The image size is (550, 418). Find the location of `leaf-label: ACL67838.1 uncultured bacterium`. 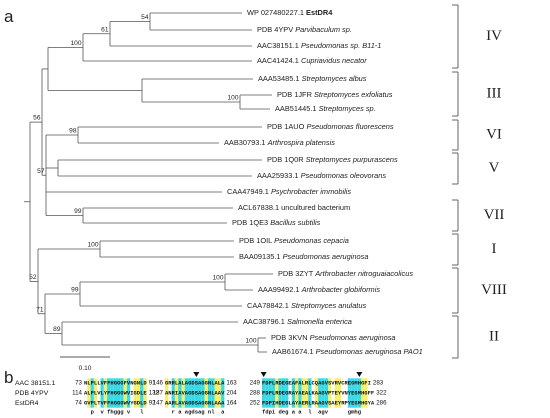

leaf-label: ACL67838.1 uncultured bacterium is located at coordinates (294, 207).